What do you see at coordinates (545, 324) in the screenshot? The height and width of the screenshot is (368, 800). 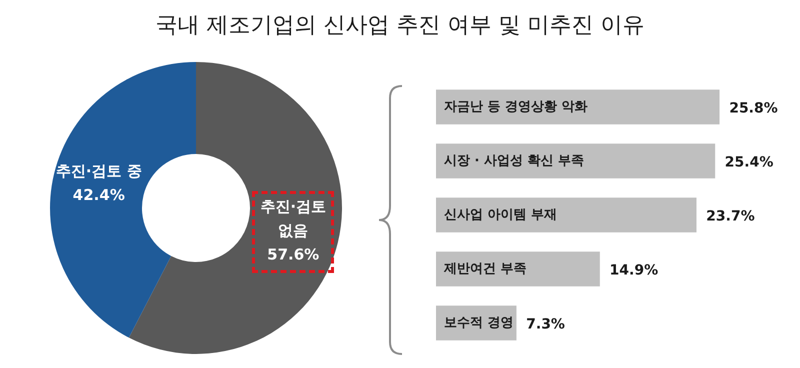 I see `data-label: 7.3%` at bounding box center [545, 324].